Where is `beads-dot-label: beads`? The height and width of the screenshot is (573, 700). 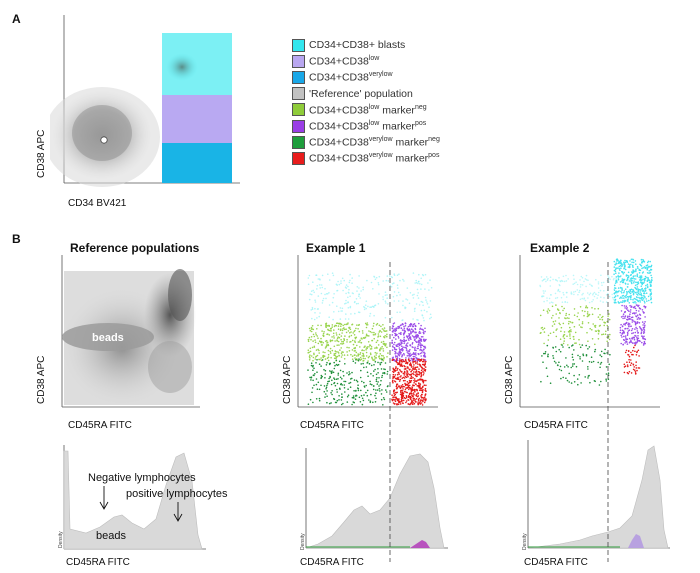
beads-dot-label: beads is located at coordinates (108, 338).